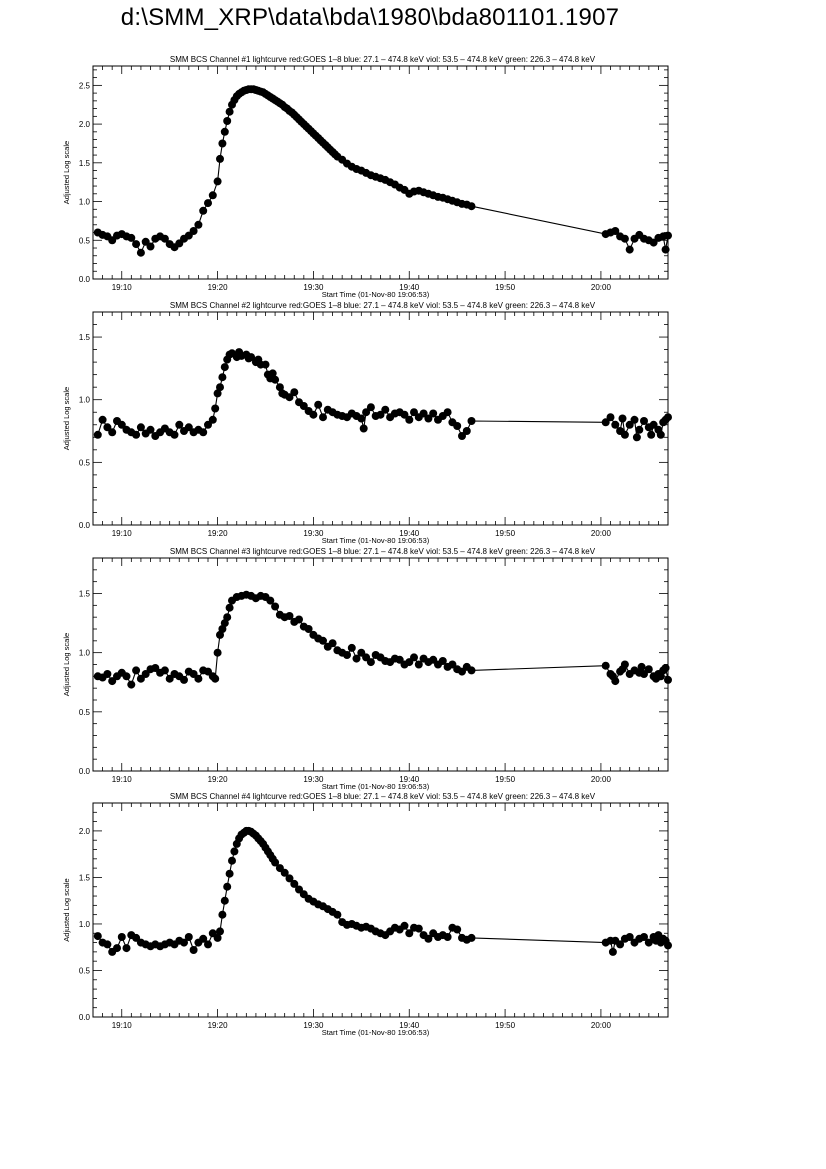 Image resolution: width=826 pixels, height=1169 pixels. Describe the element at coordinates (380, 910) in the screenshot. I see `plot-frame` at that location.